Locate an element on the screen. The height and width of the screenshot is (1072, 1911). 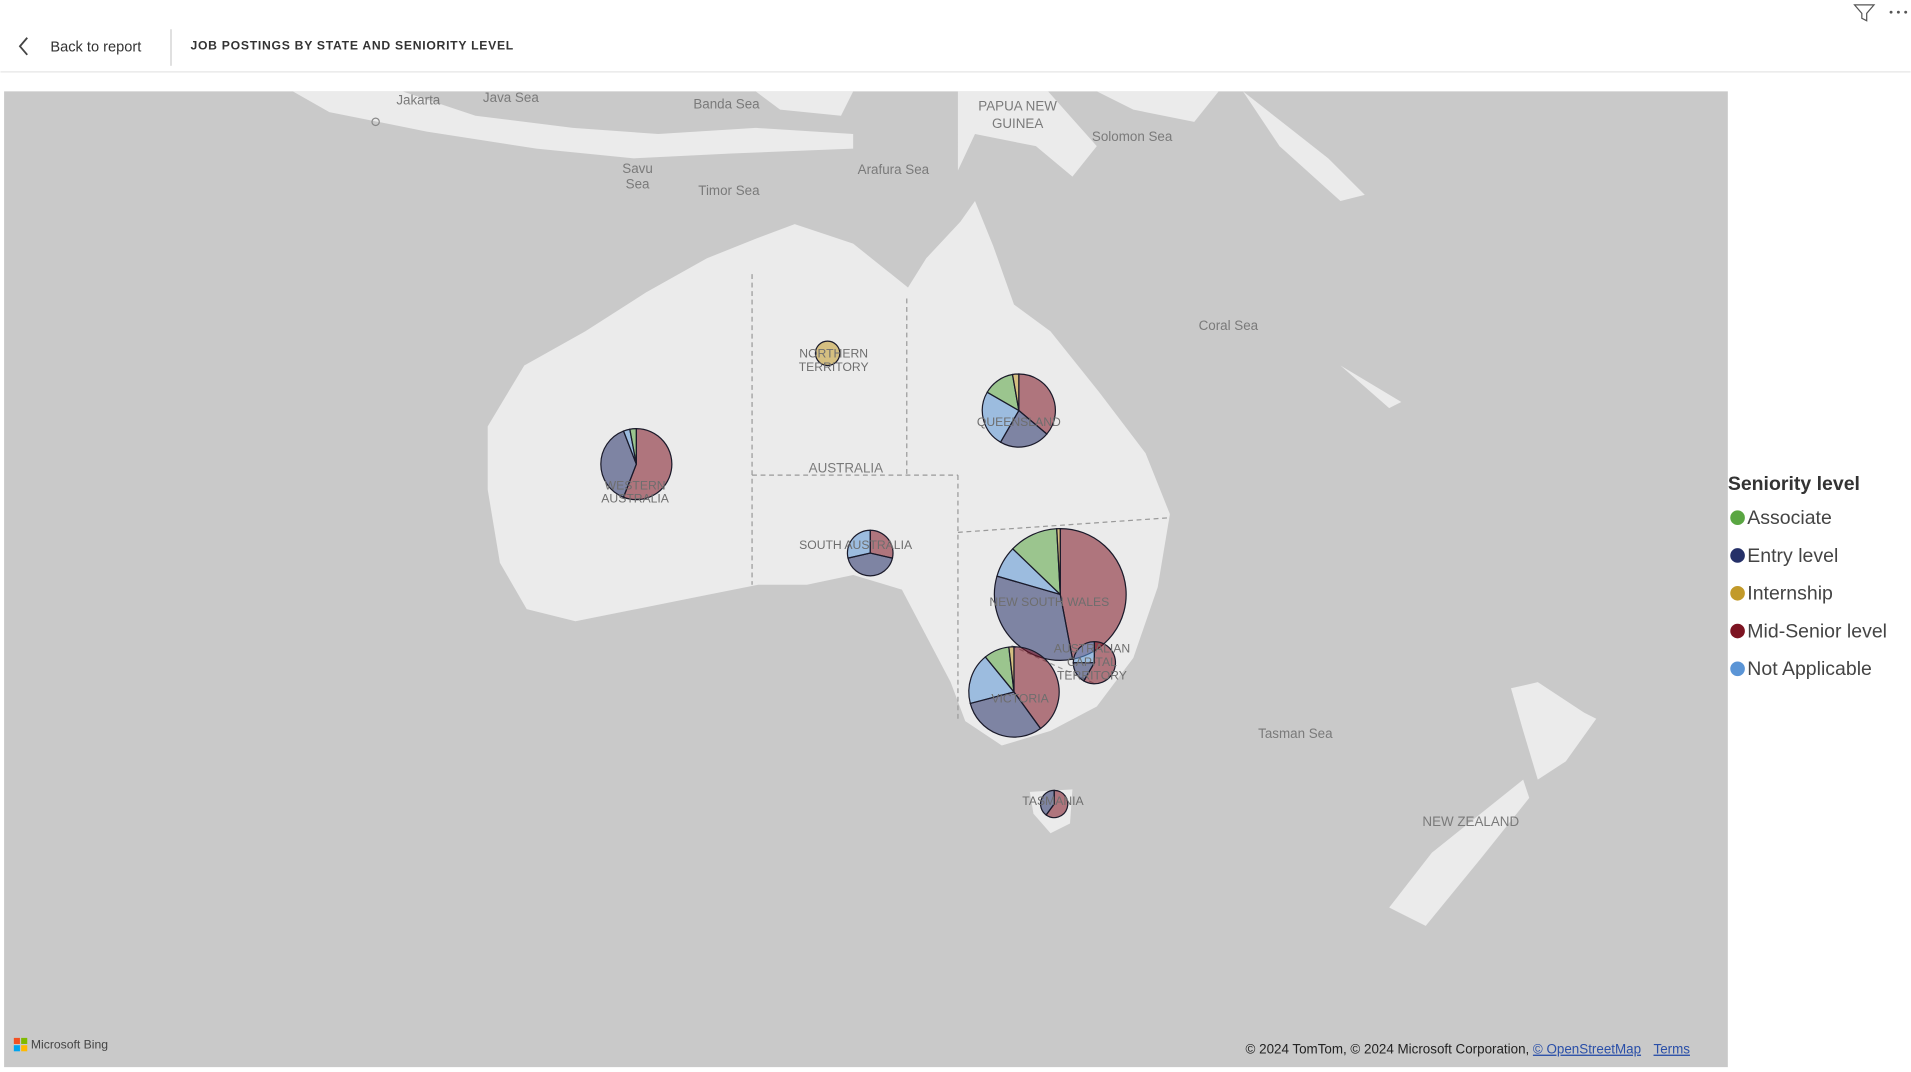
map-label: WESTERN is located at coordinates (635, 485).